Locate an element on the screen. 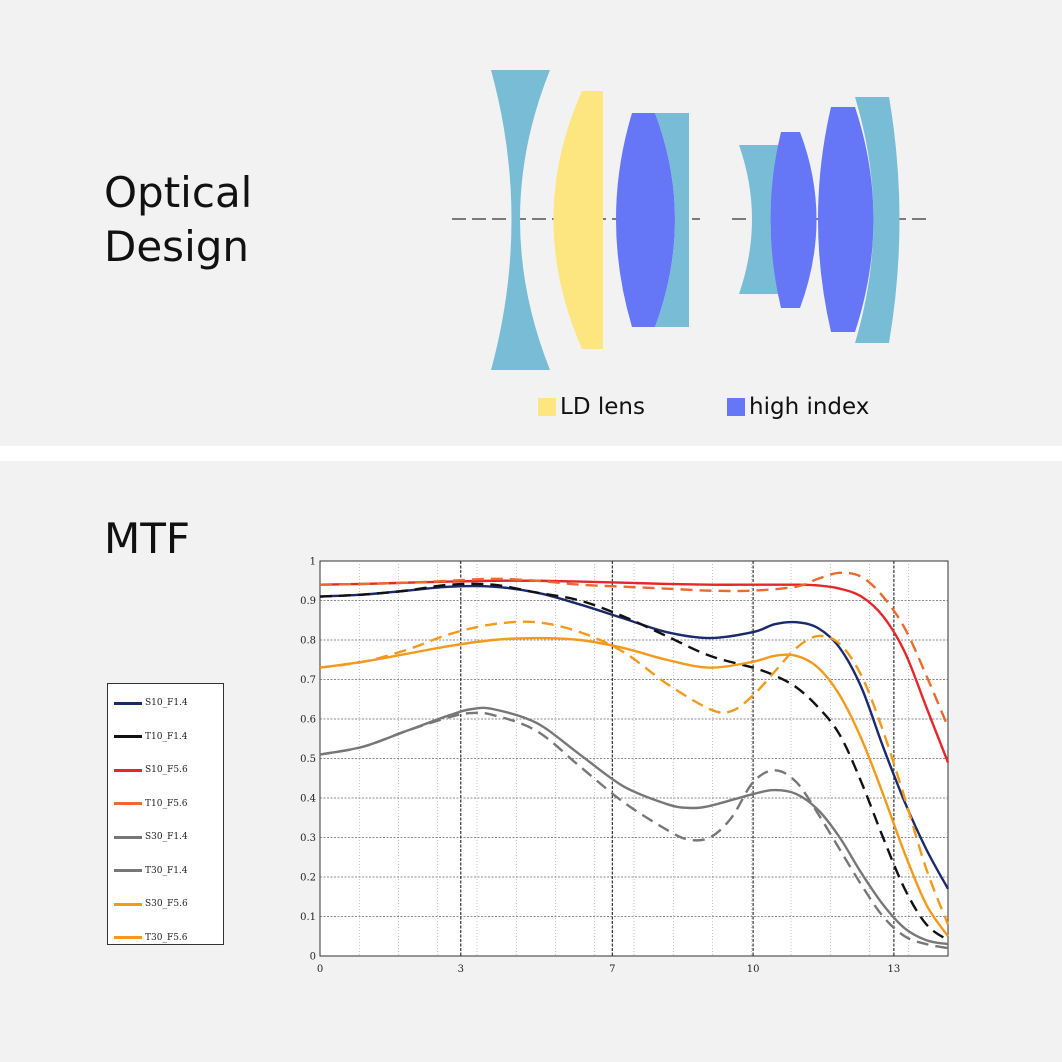 The height and width of the screenshot is (1062, 1062). mtf-legend-label: S10_F1.4 is located at coordinates (166, 703).